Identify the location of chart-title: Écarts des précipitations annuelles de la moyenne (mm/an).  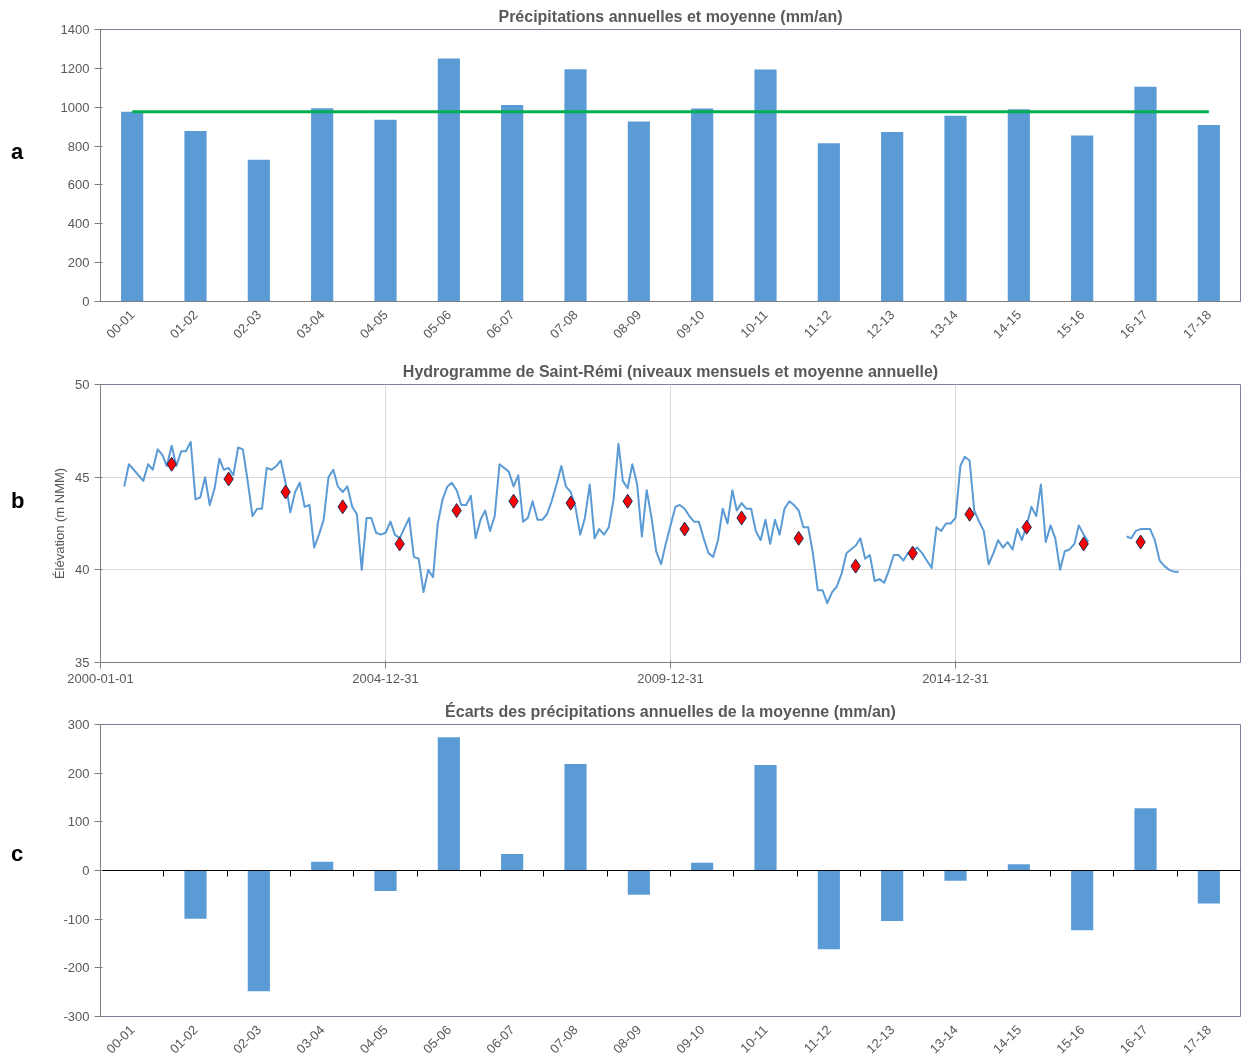
(670, 710).